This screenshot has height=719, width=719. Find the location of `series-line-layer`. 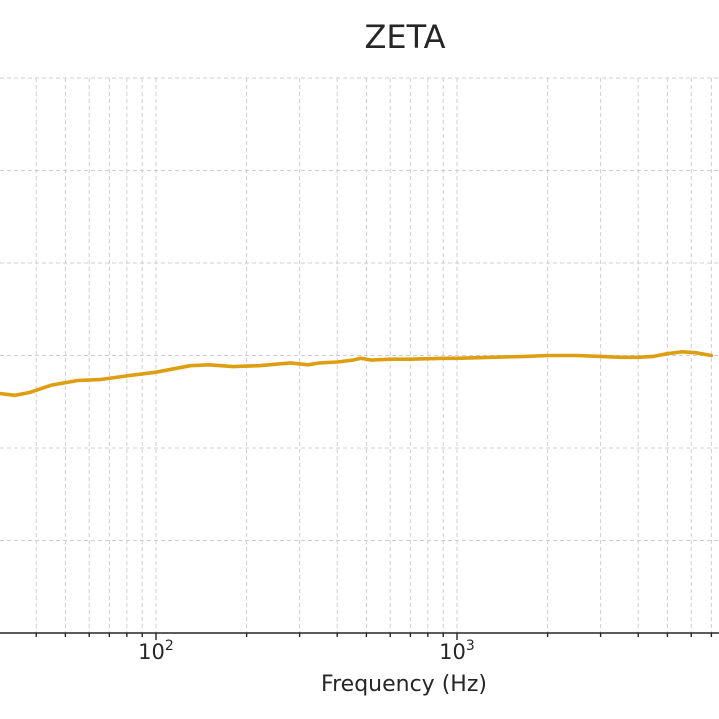

series-line-layer is located at coordinates (357, 374).